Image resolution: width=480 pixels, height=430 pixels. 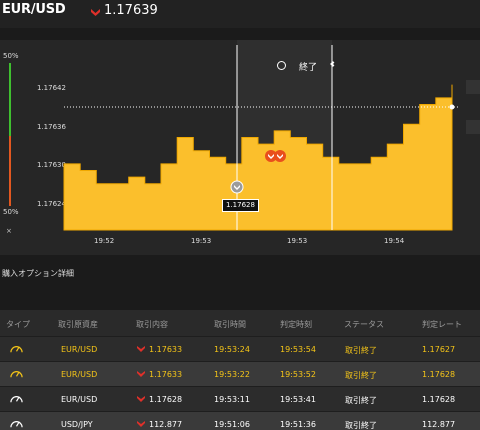 What do you see at coordinates (240, 205) in the screenshot?
I see `entry-price-label: 1.17628` at bounding box center [240, 205].